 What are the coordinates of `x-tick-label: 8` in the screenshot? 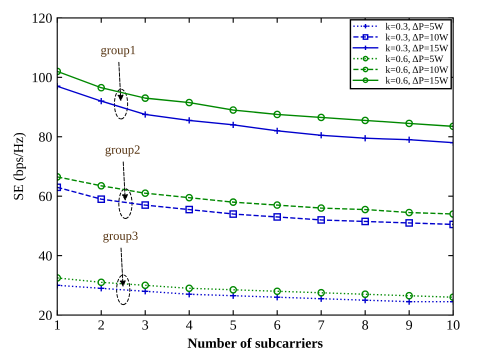 It's located at (365, 325).